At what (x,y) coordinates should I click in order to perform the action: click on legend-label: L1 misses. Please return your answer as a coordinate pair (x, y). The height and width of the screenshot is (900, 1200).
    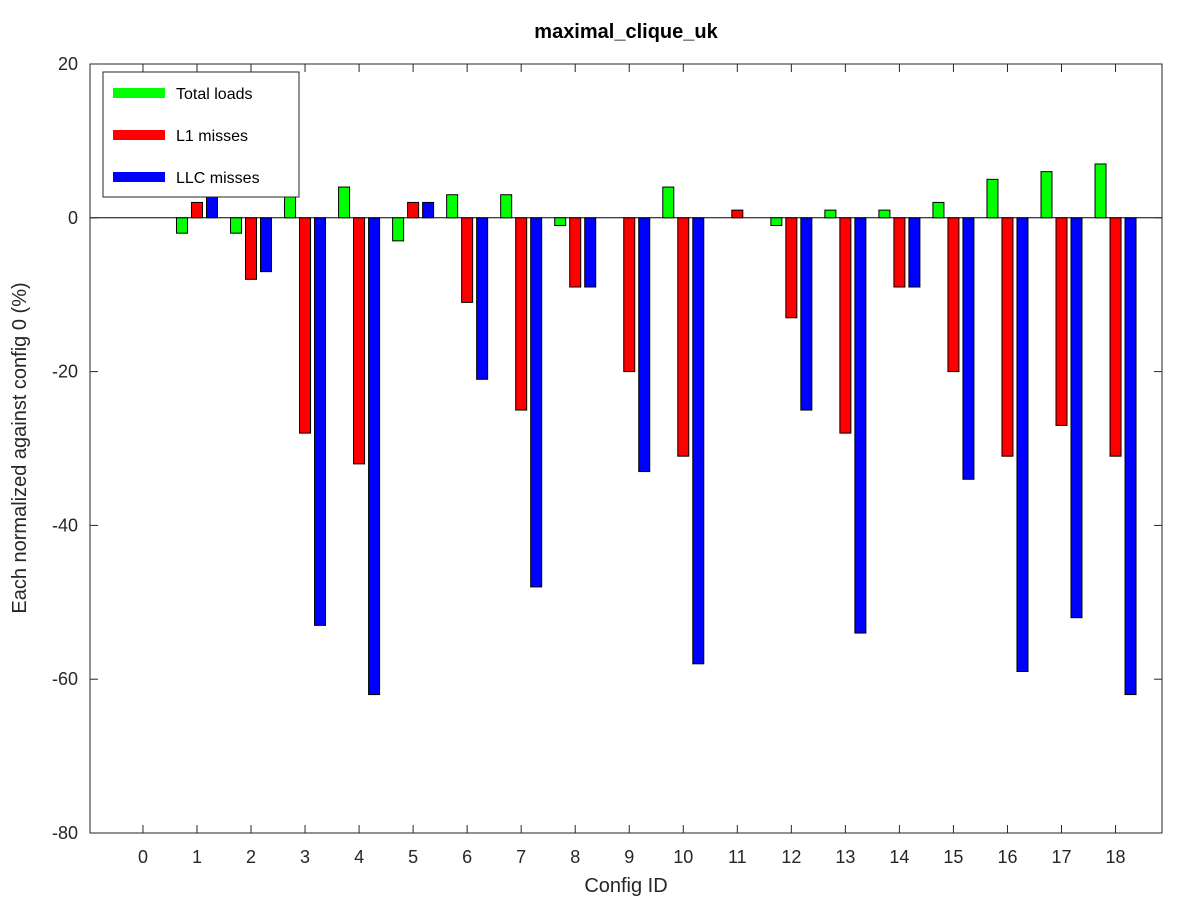
    Looking at the image, I should click on (212, 136).